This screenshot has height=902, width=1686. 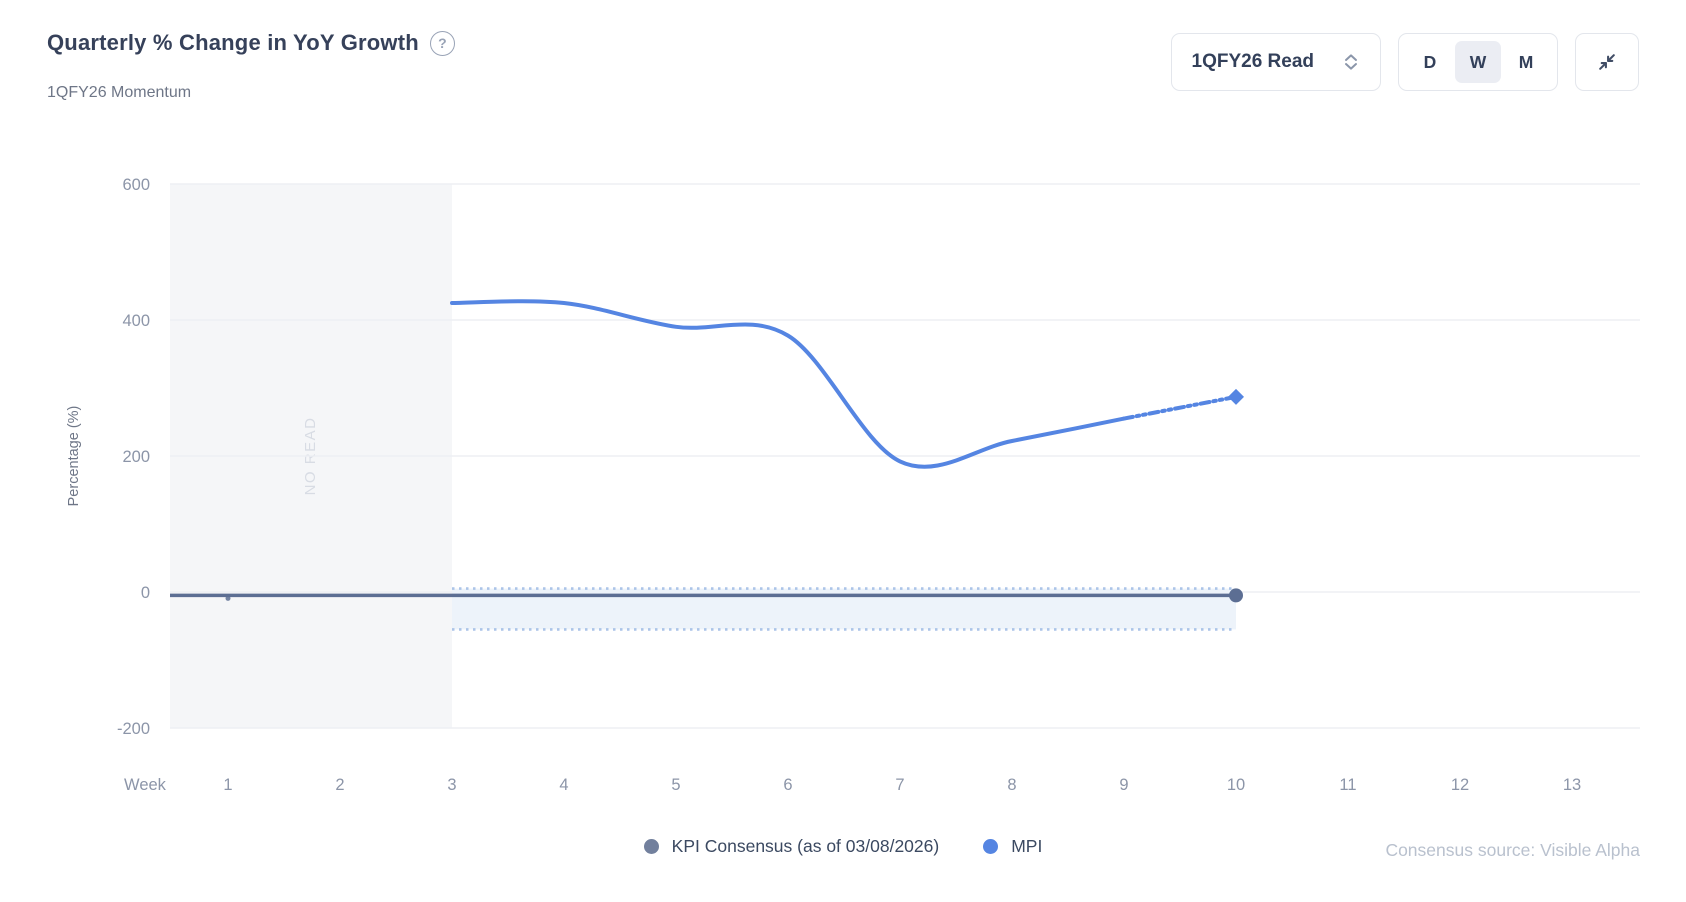 I want to click on mpi-line-solid, so click(x=788, y=384).